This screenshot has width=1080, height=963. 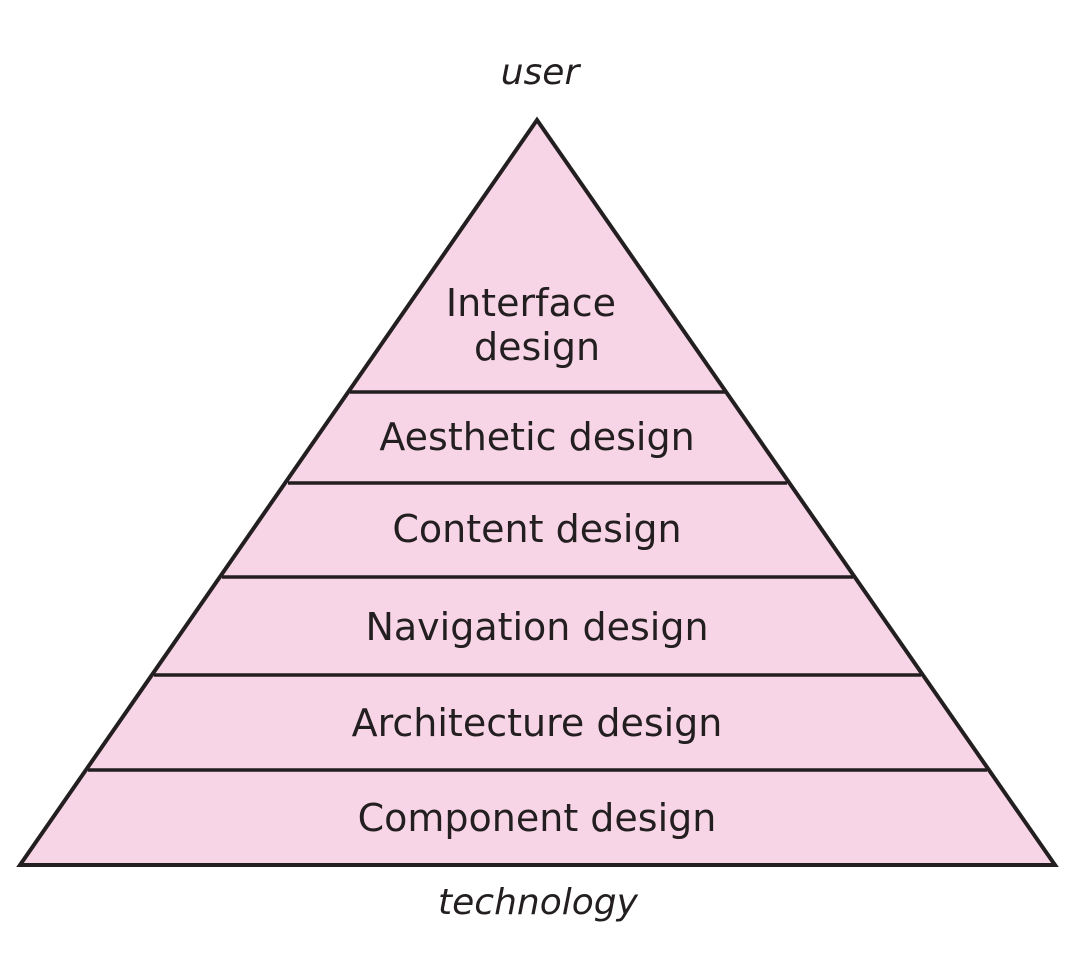 What do you see at coordinates (538, 902) in the screenshot?
I see `bottom-label-technology: technology` at bounding box center [538, 902].